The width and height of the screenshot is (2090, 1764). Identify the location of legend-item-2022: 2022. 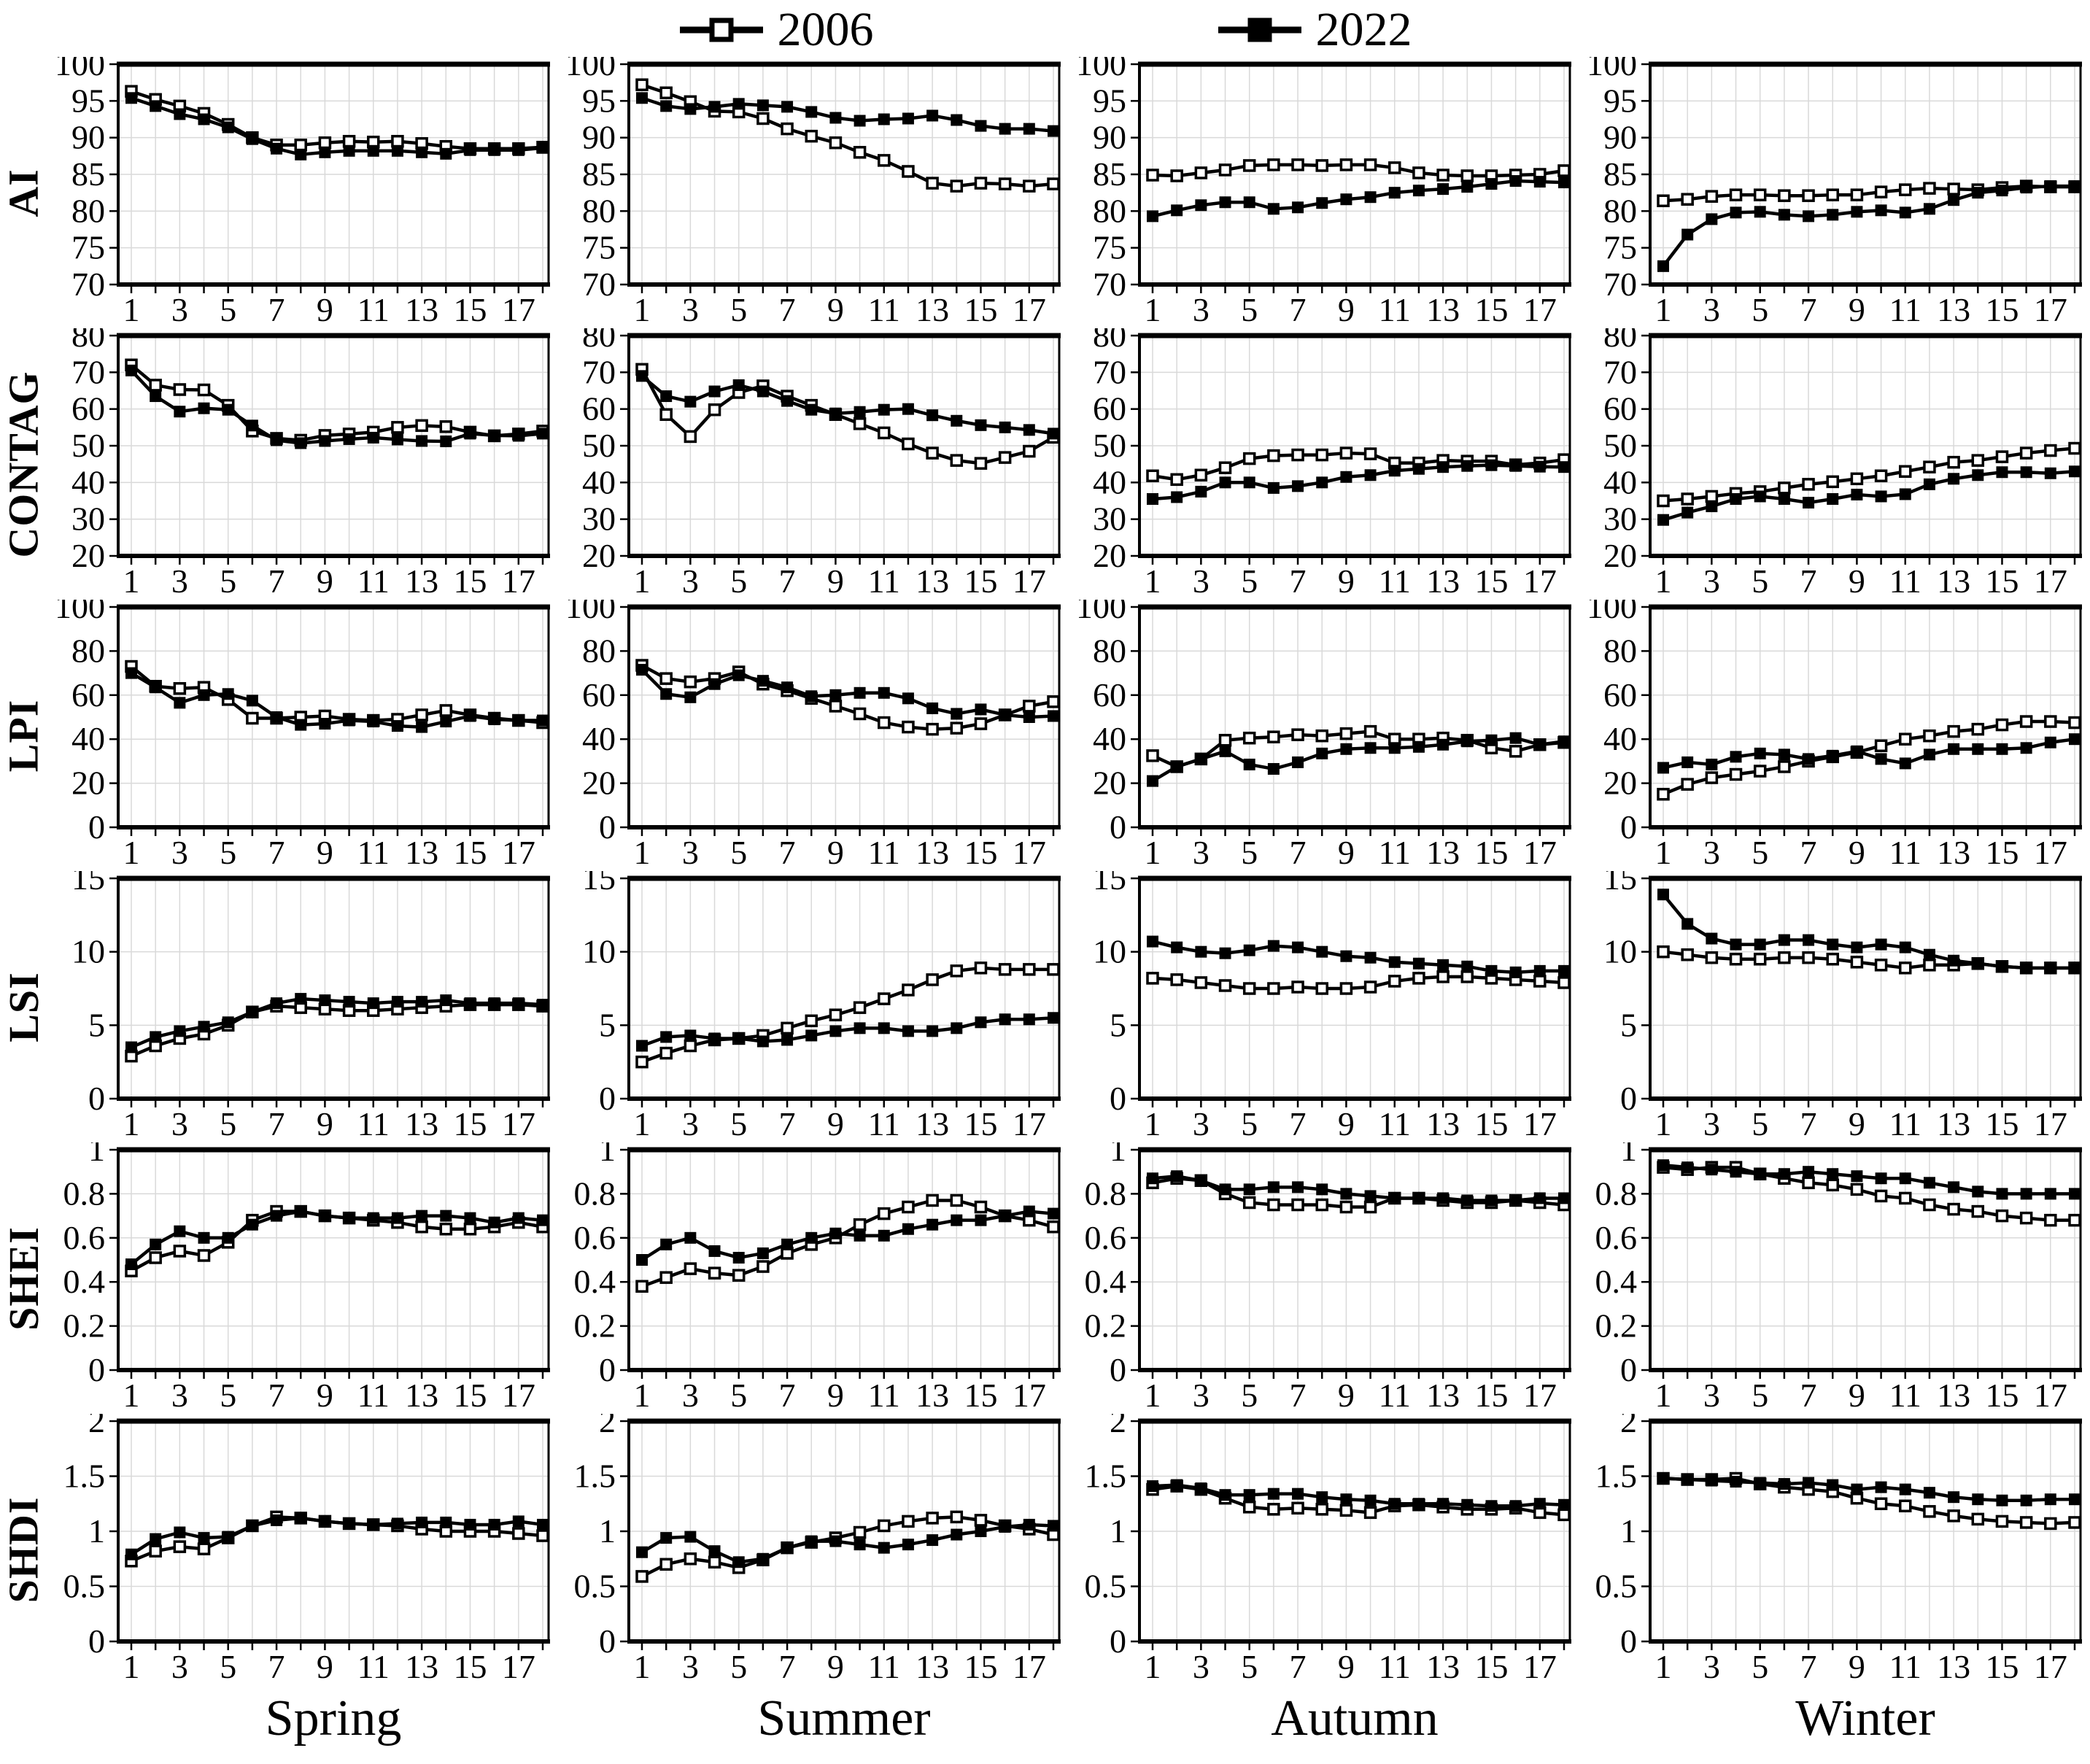
(1314, 30).